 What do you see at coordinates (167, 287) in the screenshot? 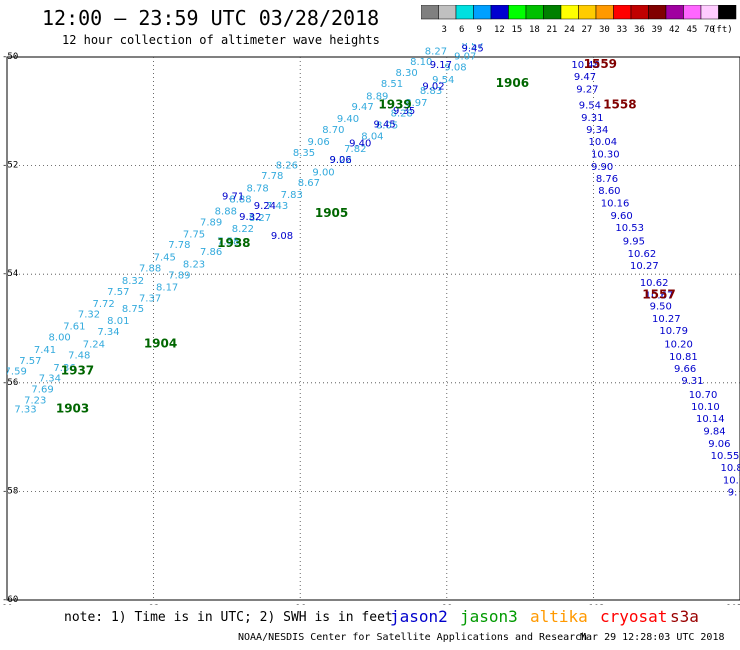
I see `wave-height-label: 8.17` at bounding box center [167, 287].